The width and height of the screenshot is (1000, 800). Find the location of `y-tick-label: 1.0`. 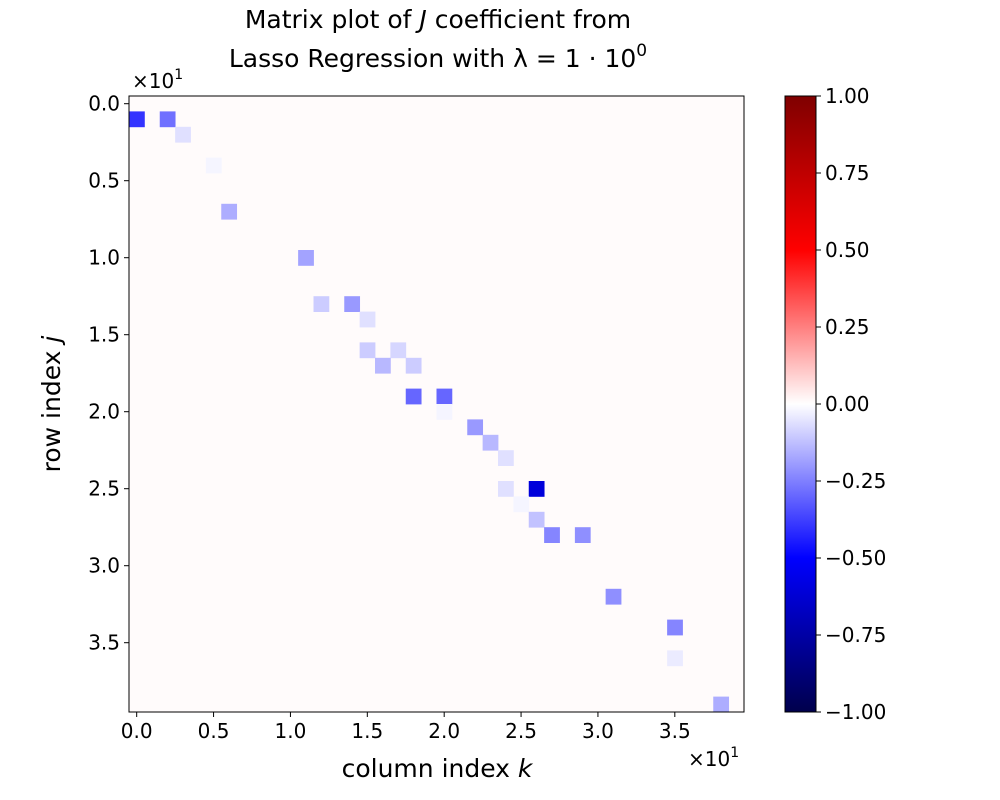

y-tick-label: 1.0 is located at coordinates (104, 258).